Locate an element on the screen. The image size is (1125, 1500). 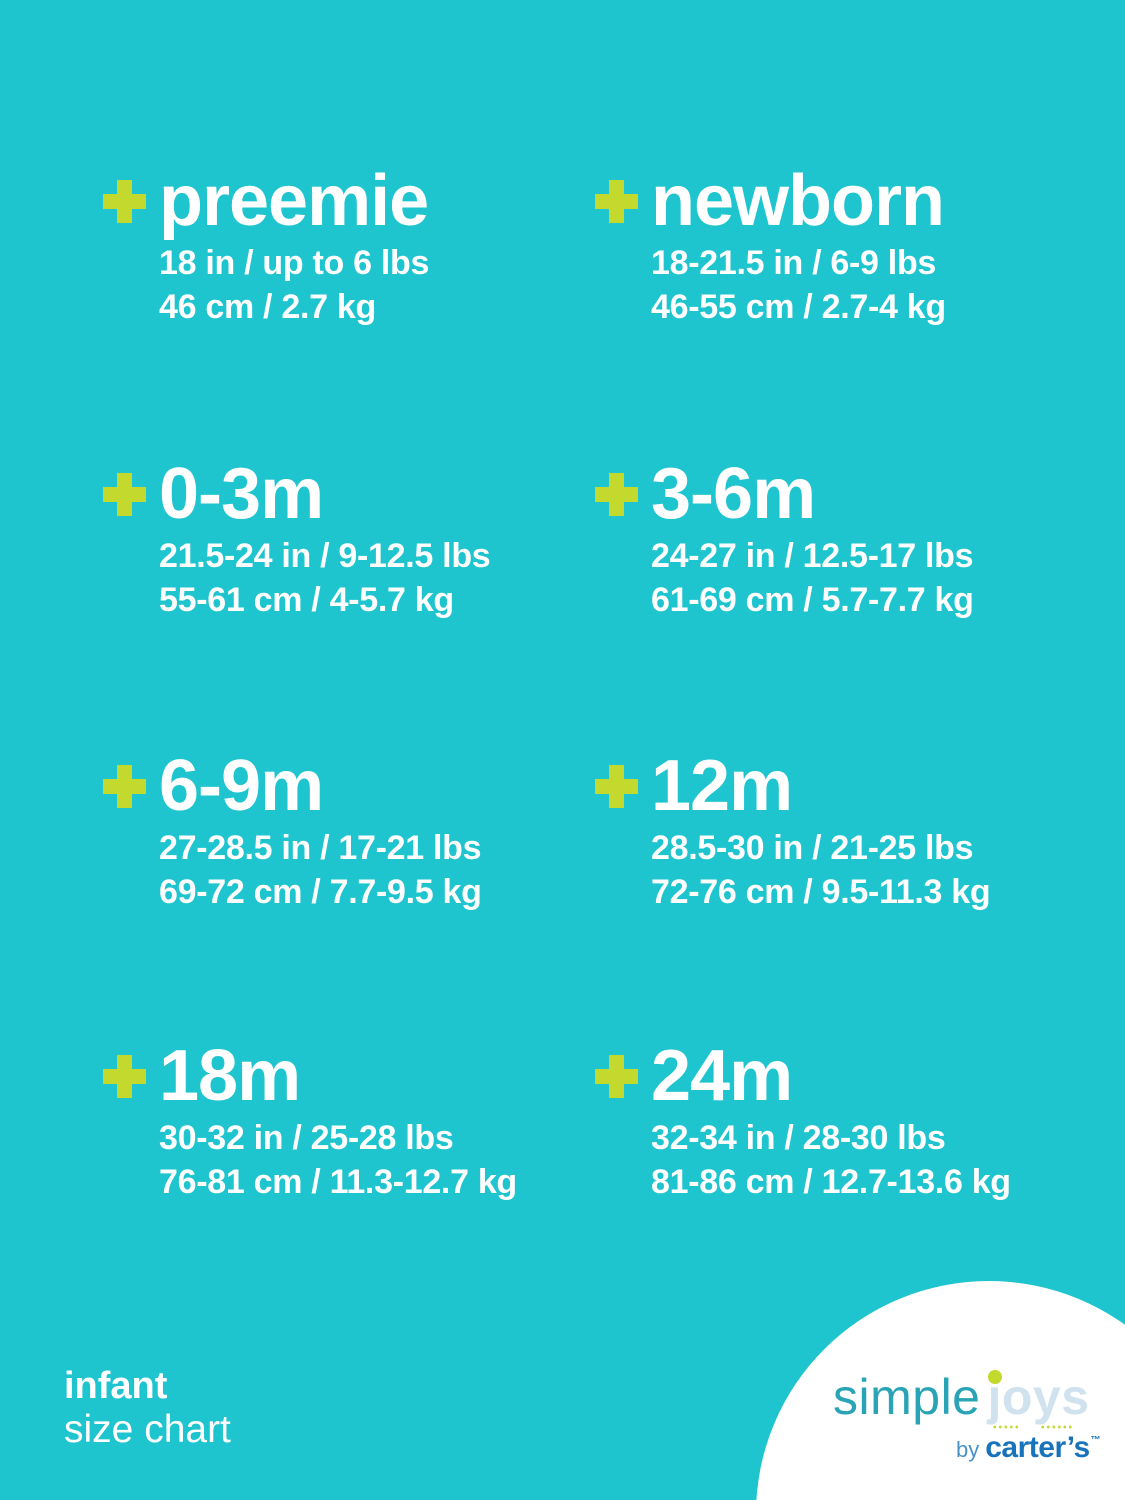
brand-byline: by carter’s ™ is located at coordinates (1028, 1448).